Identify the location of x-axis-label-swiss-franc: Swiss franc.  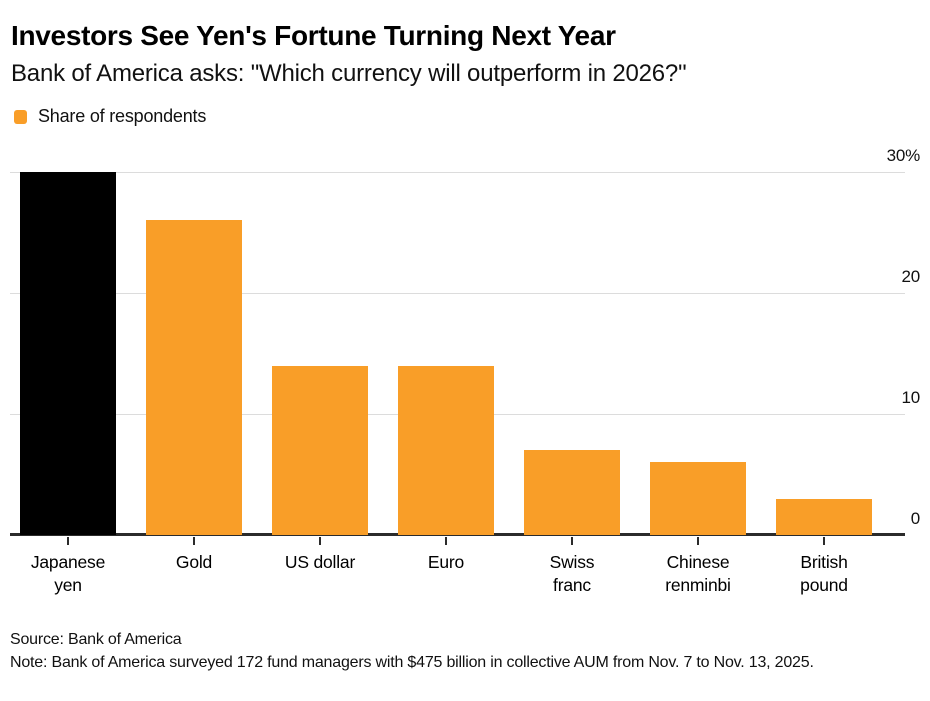
(572, 573).